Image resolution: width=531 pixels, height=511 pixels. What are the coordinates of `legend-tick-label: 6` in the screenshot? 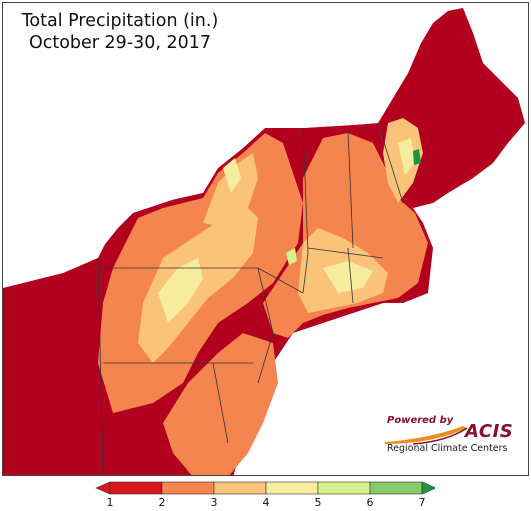 It's located at (370, 502).